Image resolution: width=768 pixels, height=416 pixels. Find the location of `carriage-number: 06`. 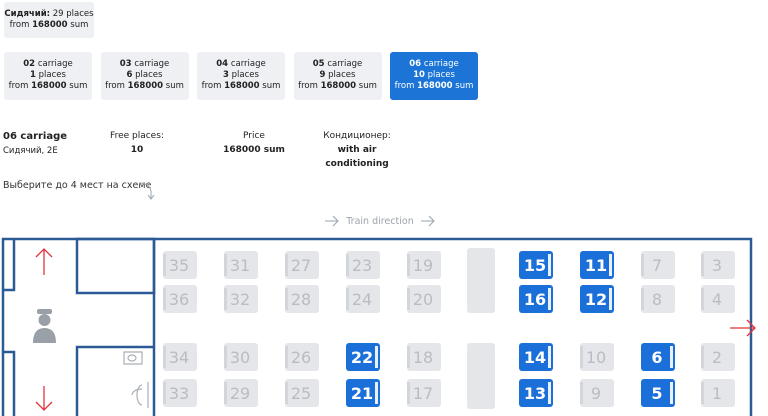

carriage-number: 06 is located at coordinates (415, 64).